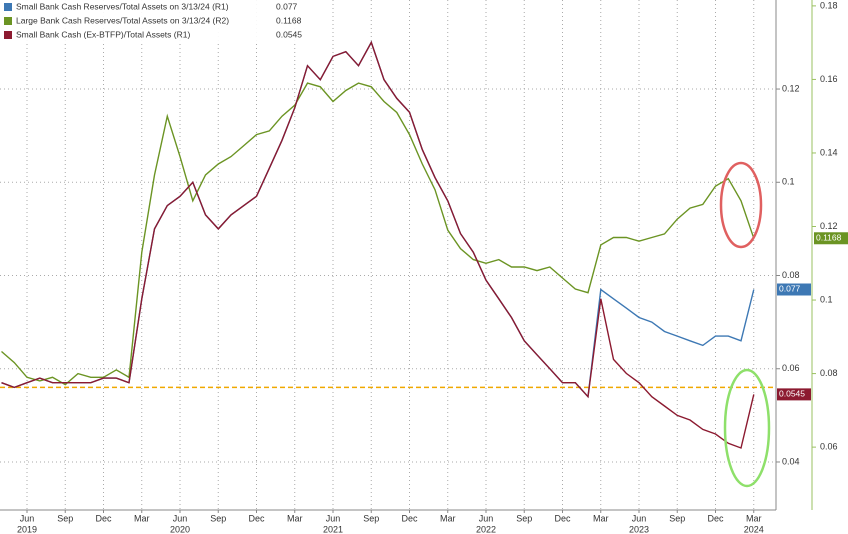 The height and width of the screenshot is (534, 848). Describe the element at coordinates (754, 529) in the screenshot. I see `x-year-label: 2024` at that location.